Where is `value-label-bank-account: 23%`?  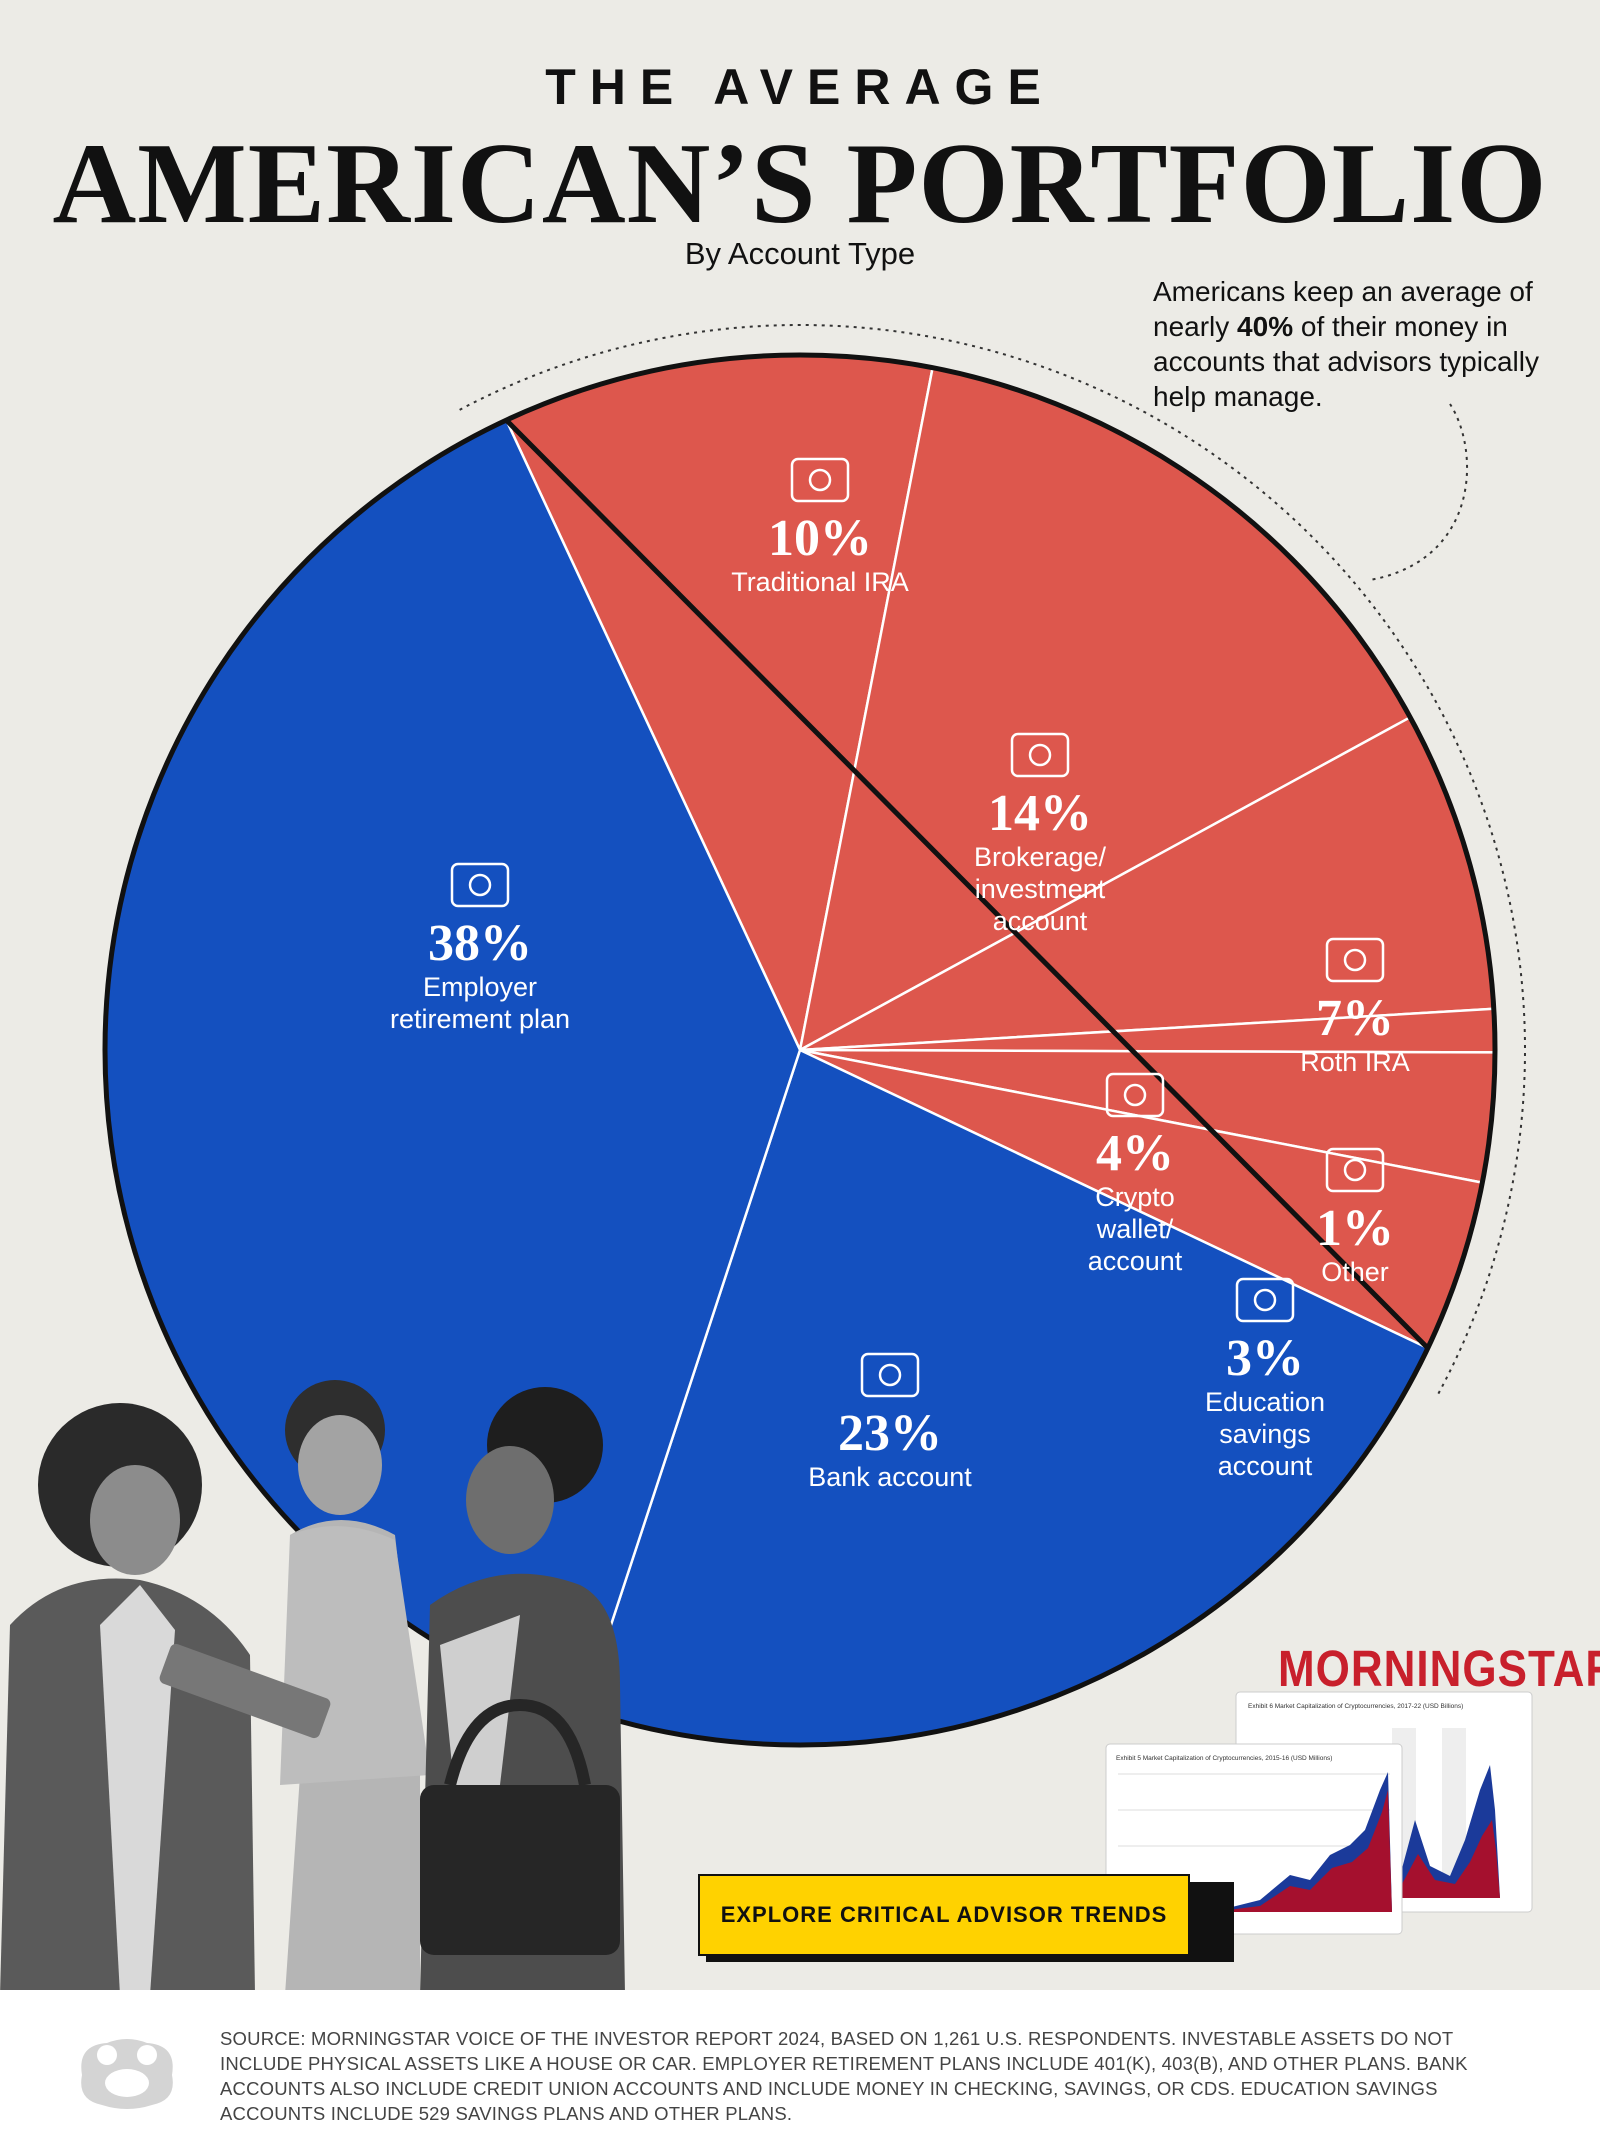 value-label-bank-account: 23% is located at coordinates (890, 1433).